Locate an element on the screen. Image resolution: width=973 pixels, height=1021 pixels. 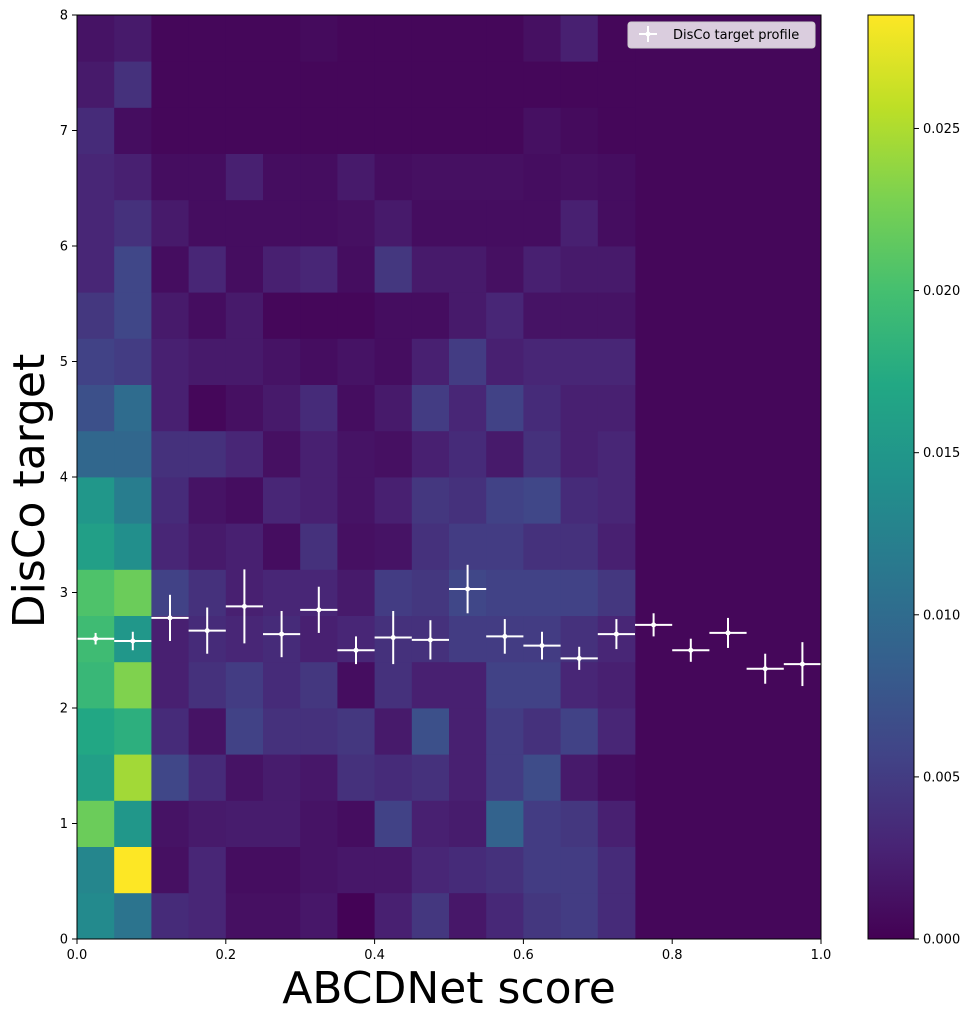
profile-errorbars is located at coordinates (449, 625).